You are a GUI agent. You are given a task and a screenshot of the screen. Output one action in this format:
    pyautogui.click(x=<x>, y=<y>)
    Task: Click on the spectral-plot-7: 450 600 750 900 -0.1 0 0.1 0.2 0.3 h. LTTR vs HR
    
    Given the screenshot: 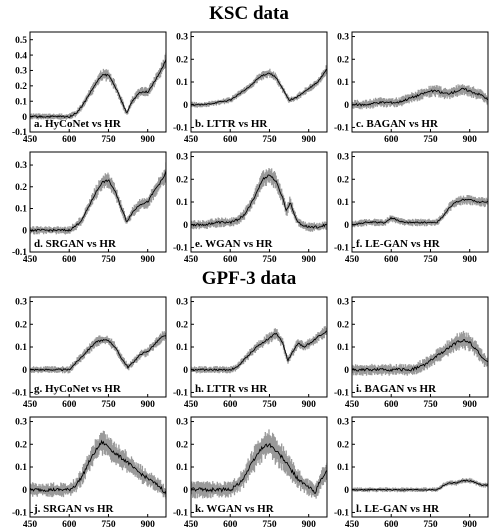 What is the action you would take?
    pyautogui.click(x=250, y=353)
    